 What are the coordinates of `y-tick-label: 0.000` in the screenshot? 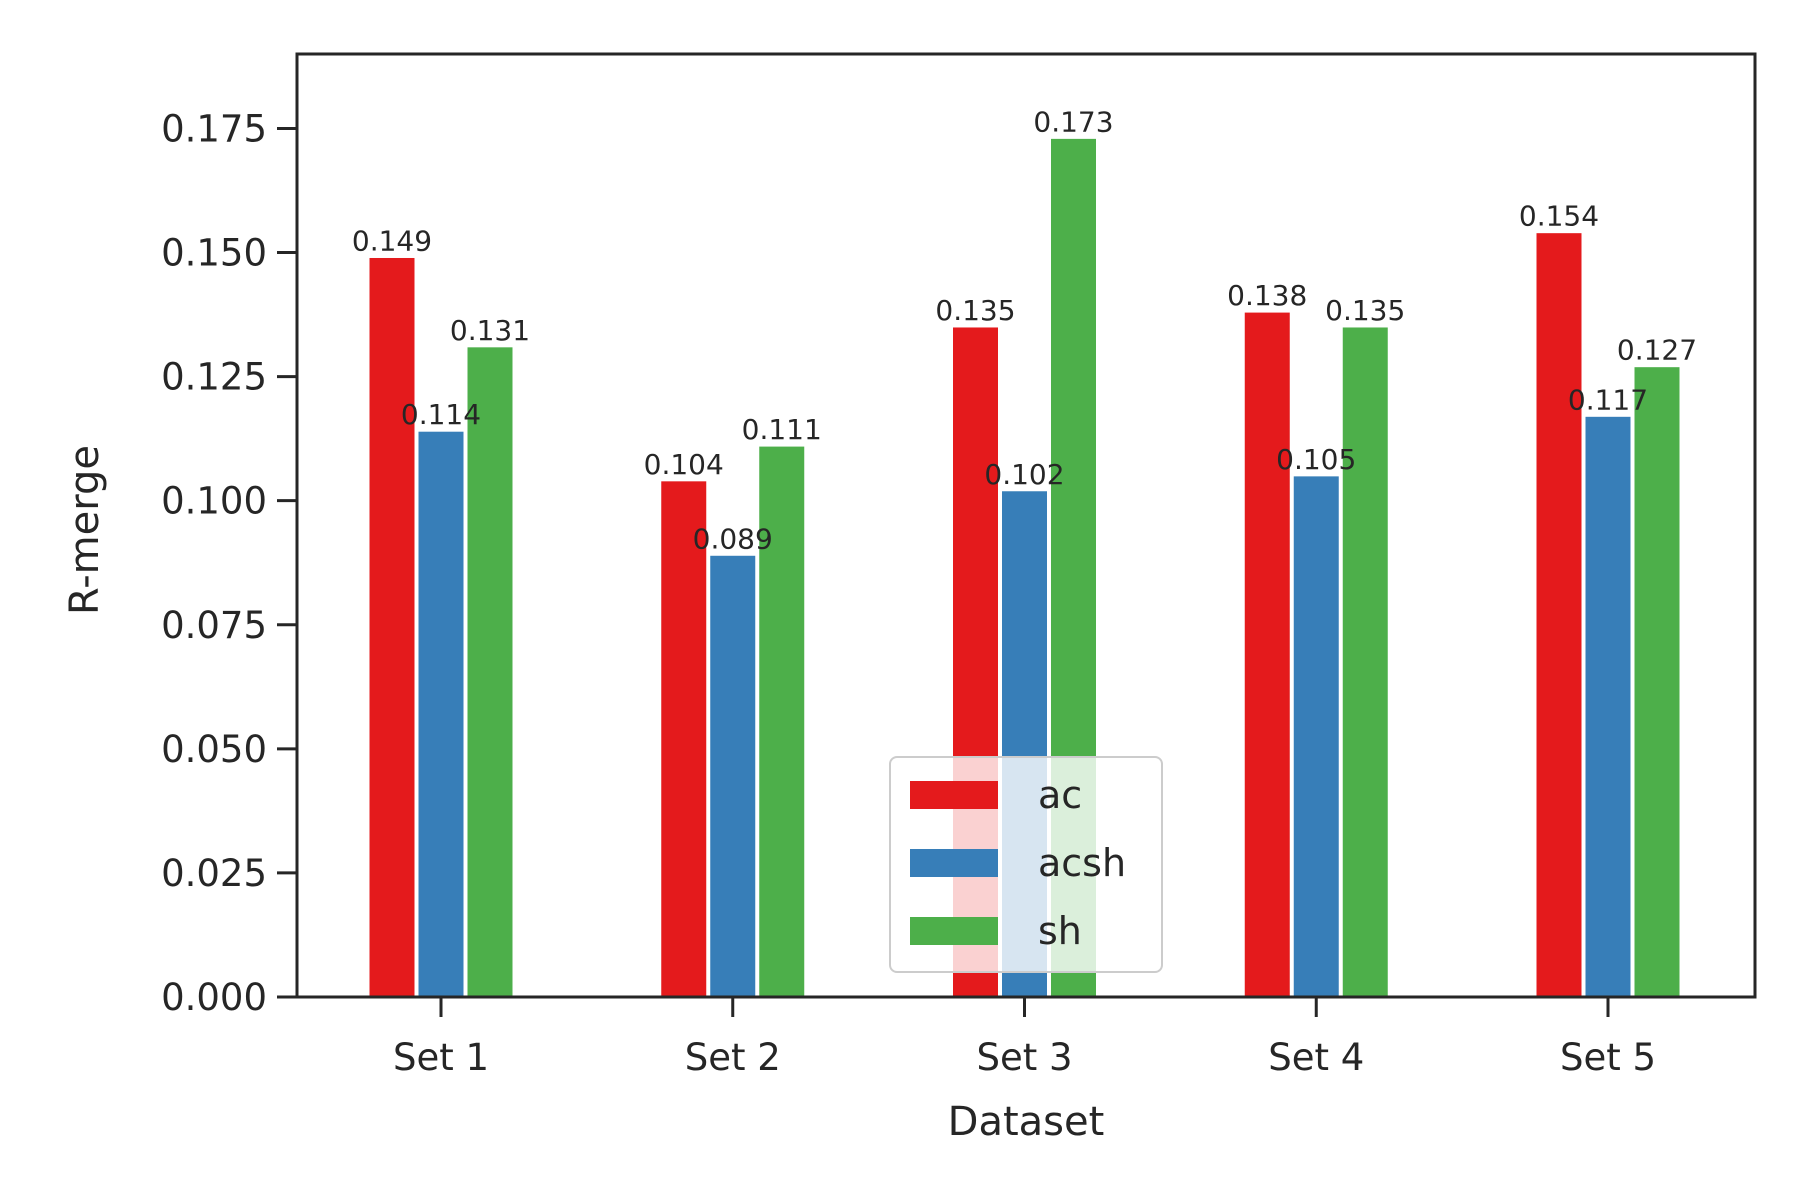 It's located at (214, 997).